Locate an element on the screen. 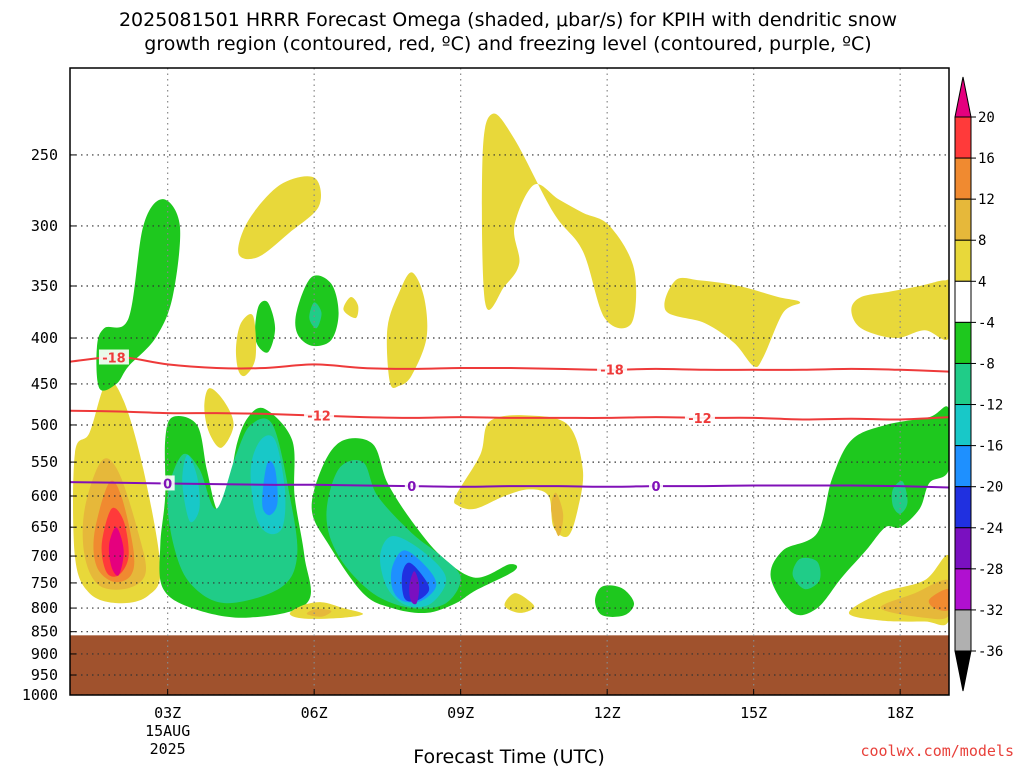  y-tick-label-2: 350 is located at coordinates (44, 286).